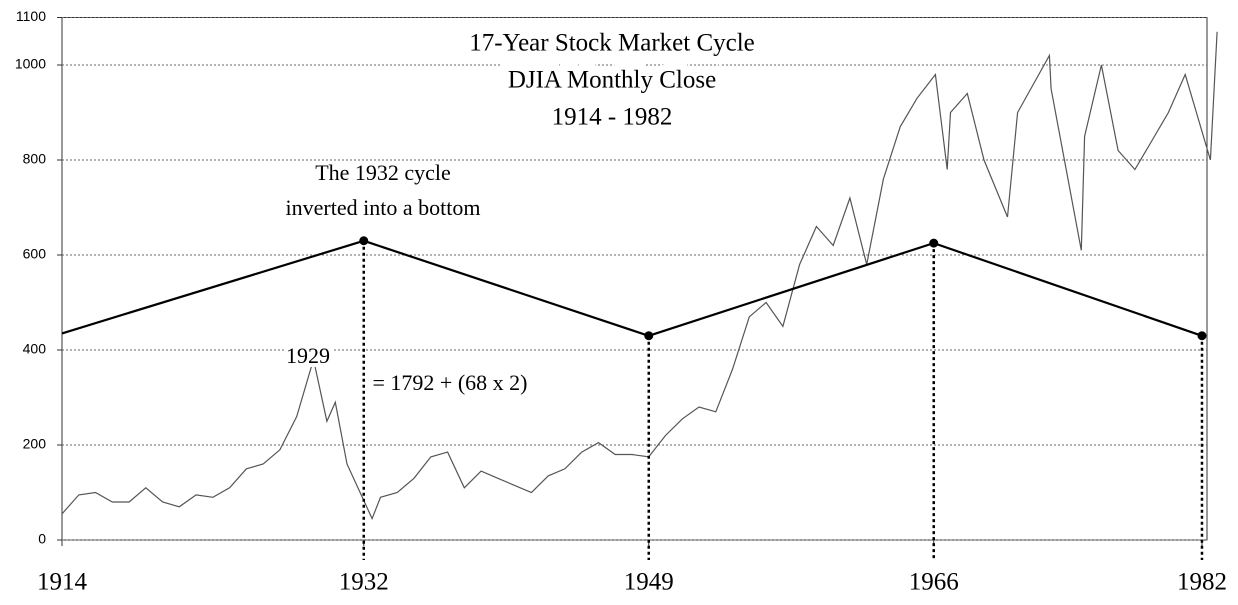  What do you see at coordinates (612, 80) in the screenshot?
I see `chart-title: DJIA Monthly Close` at bounding box center [612, 80].